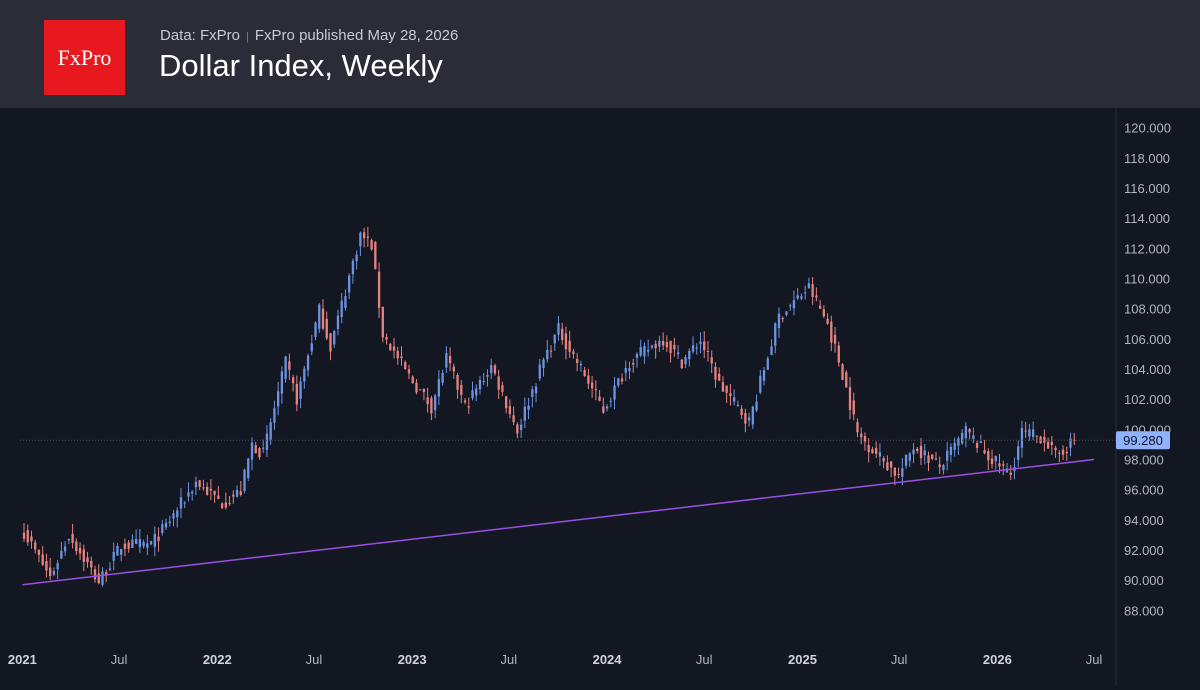  I want to click on data-source-label: Data: FxPro, so click(200, 35).